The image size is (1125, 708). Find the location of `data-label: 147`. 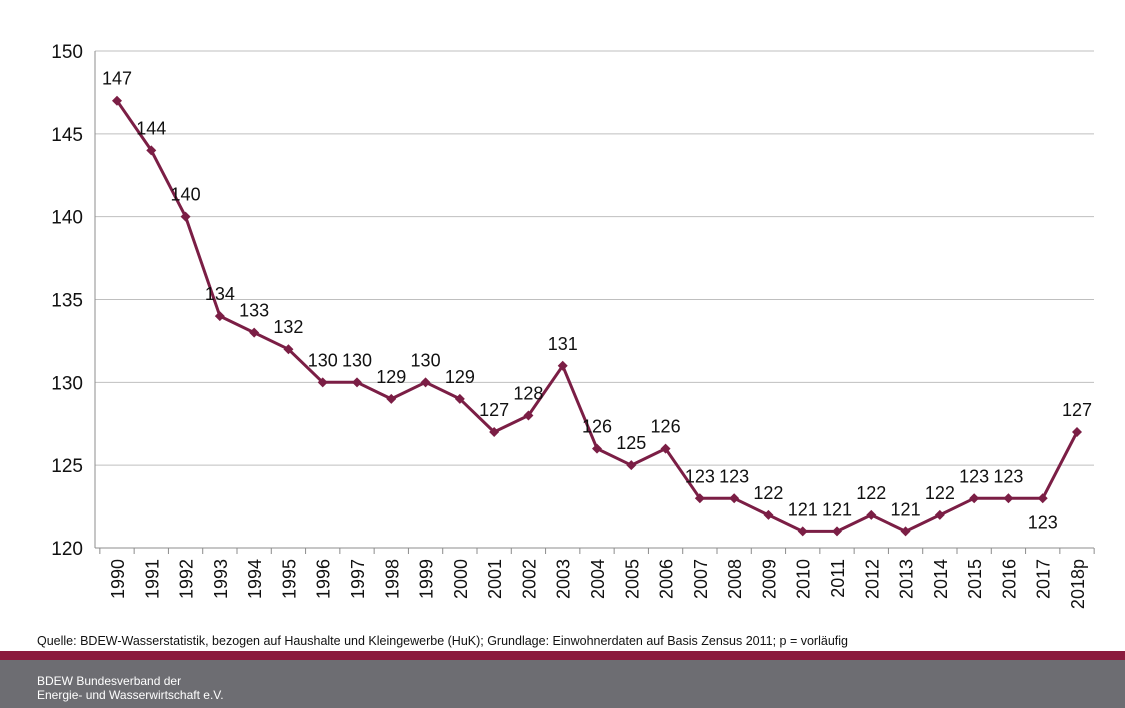

data-label: 147 is located at coordinates (117, 79).